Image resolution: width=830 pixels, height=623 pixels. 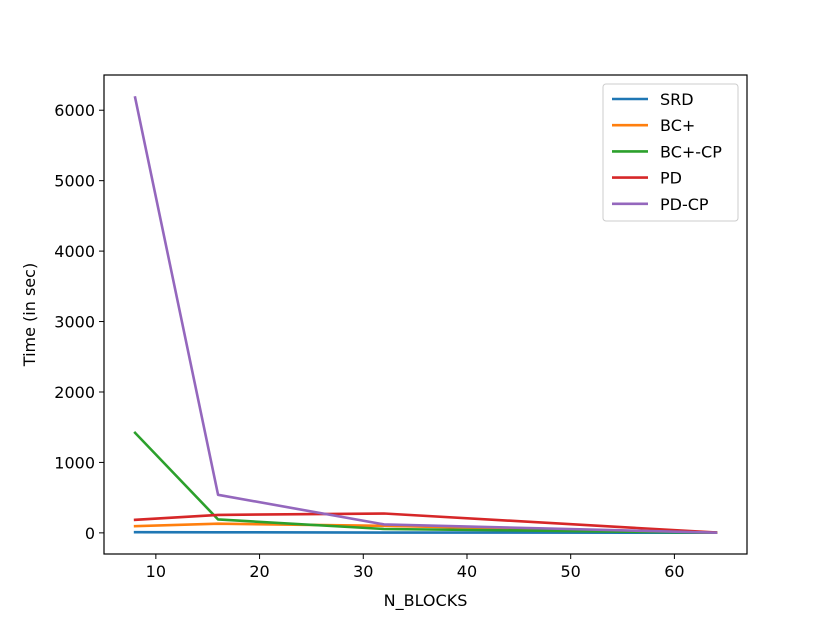 What do you see at coordinates (425, 523) in the screenshot?
I see `series-line-pd` at bounding box center [425, 523].